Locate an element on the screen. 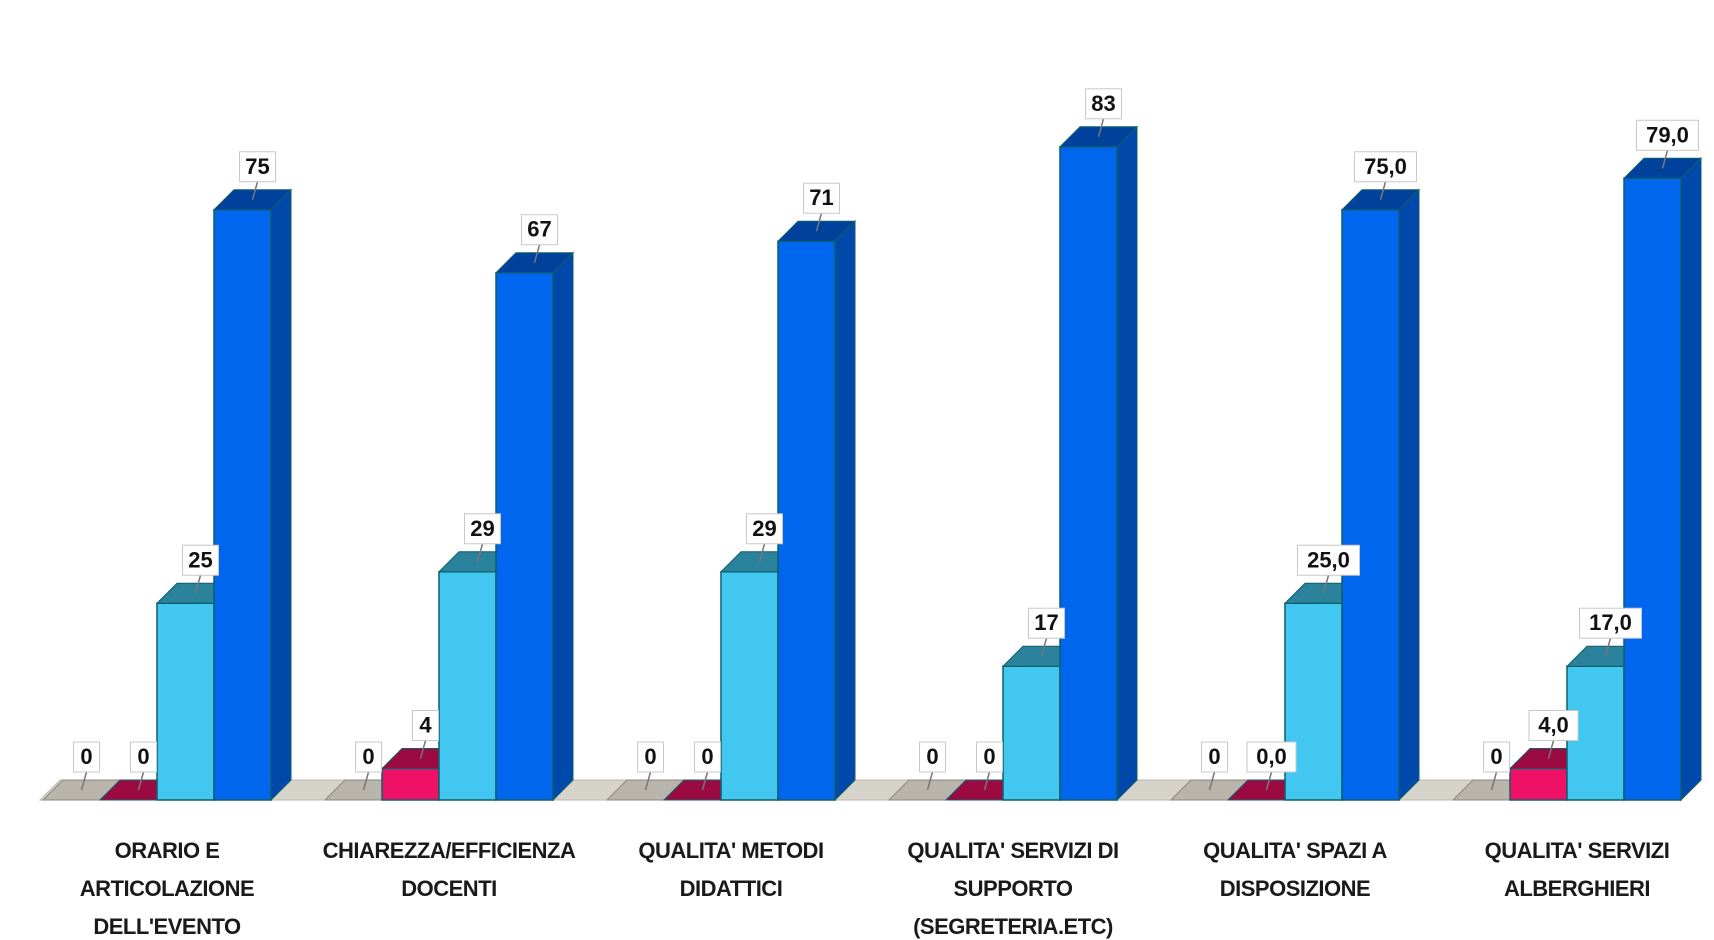 The image size is (1714, 940). category-label-0: ORARIO E ARTICOLAZIONE DELL'EVENTO is located at coordinates (167, 888).